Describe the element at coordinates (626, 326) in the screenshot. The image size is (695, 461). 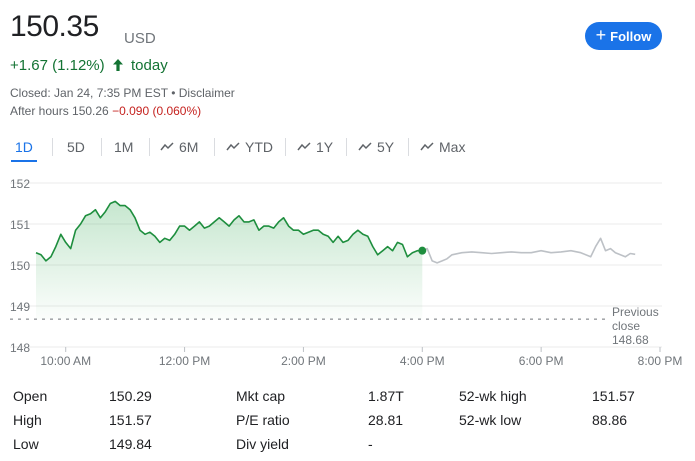
I see `previous-close-label: close` at that location.